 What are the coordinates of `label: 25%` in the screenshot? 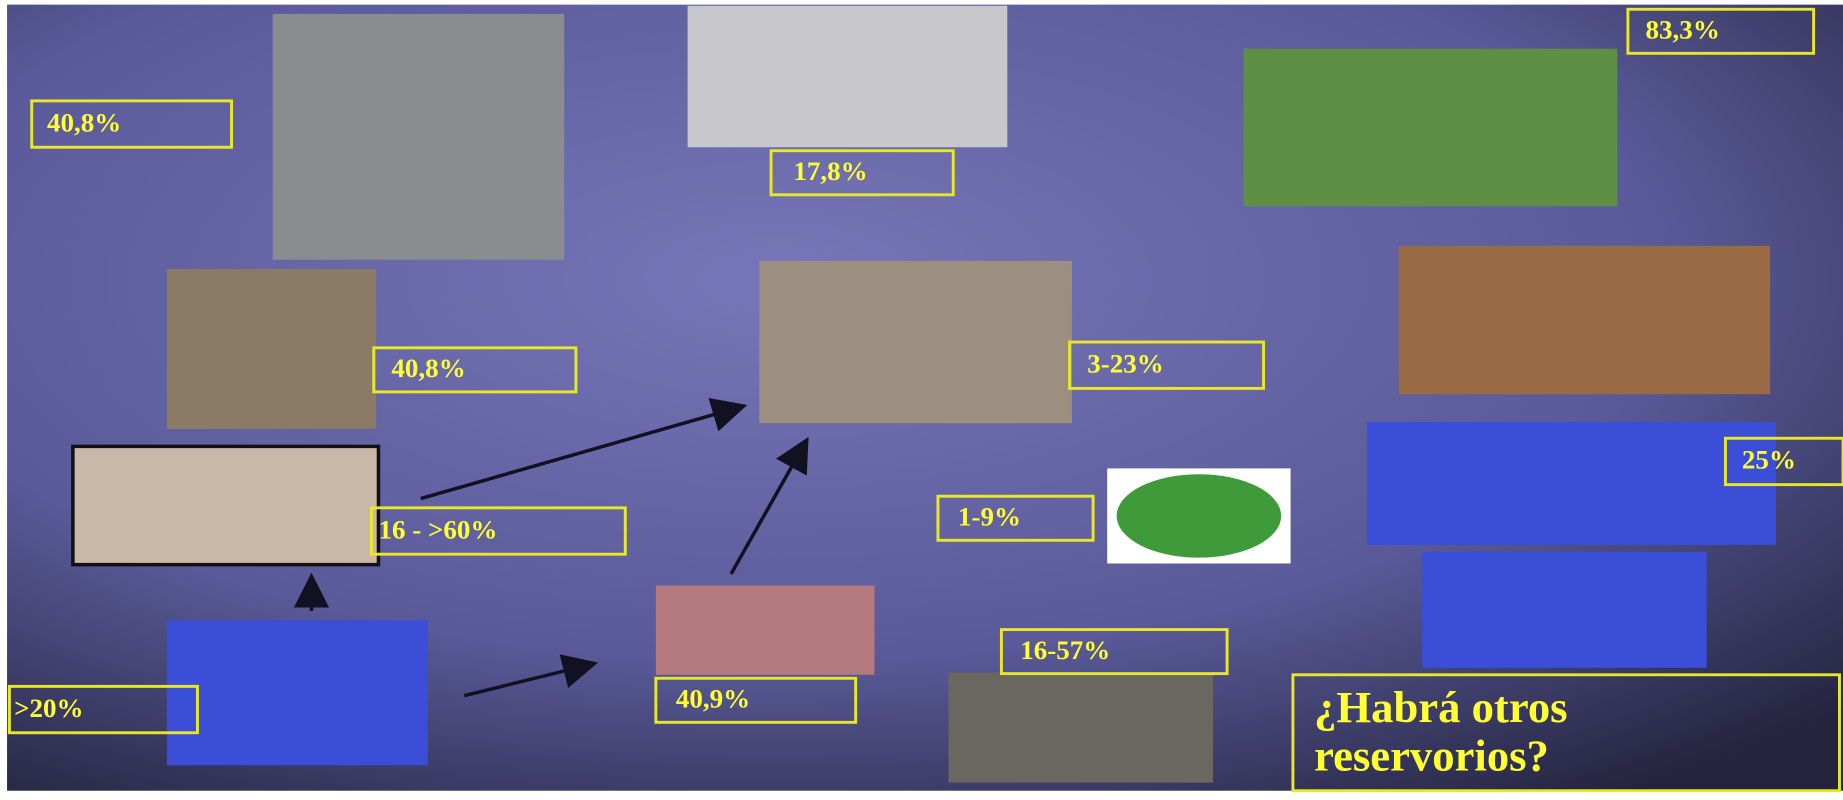 It's located at (1769, 460).